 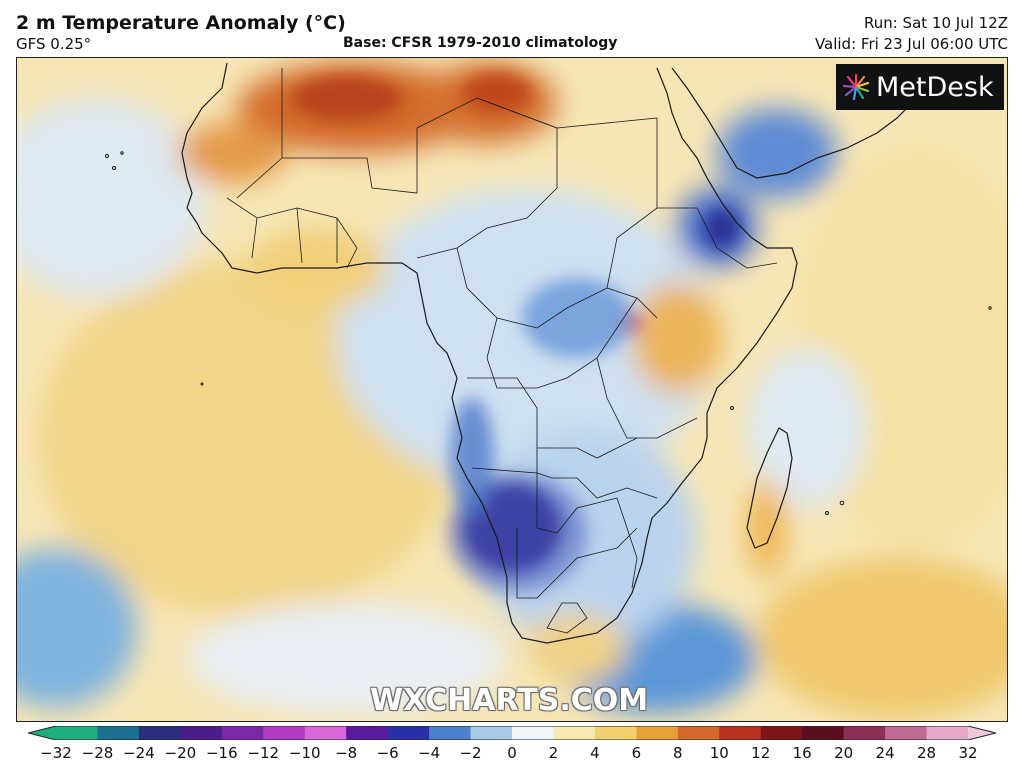 What do you see at coordinates (732, 408) in the screenshot?
I see `island-comoros` at bounding box center [732, 408].